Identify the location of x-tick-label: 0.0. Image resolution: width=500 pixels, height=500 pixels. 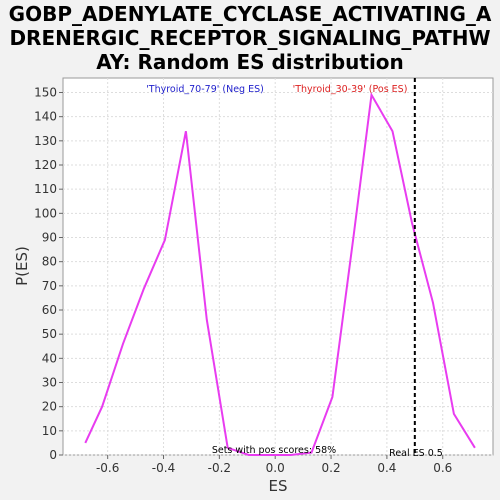
(275, 468).